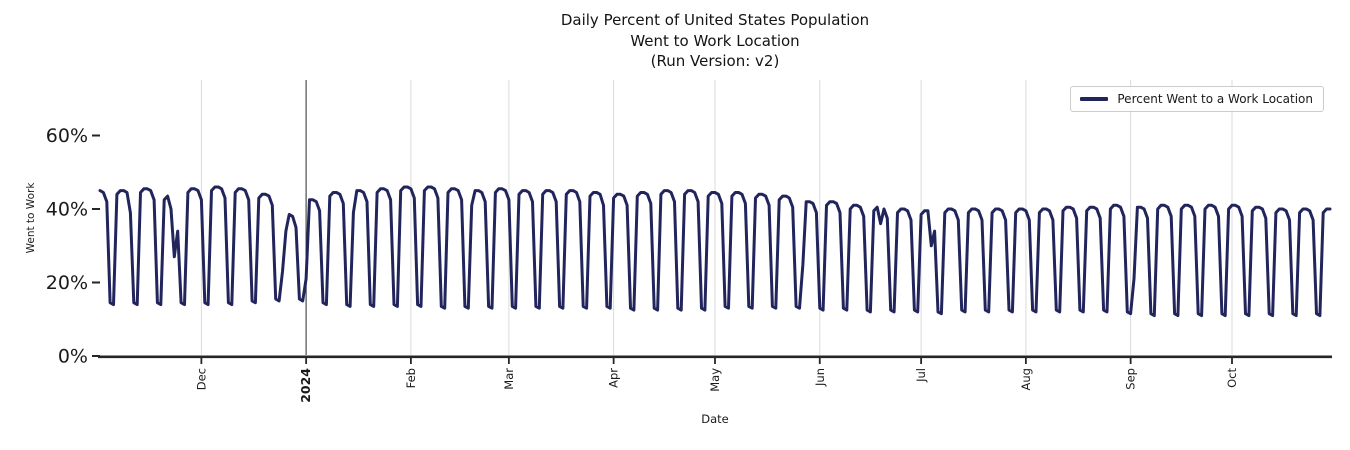 This screenshot has width=1350, height=450. I want to click on x-tick-label: Feb, so click(411, 378).